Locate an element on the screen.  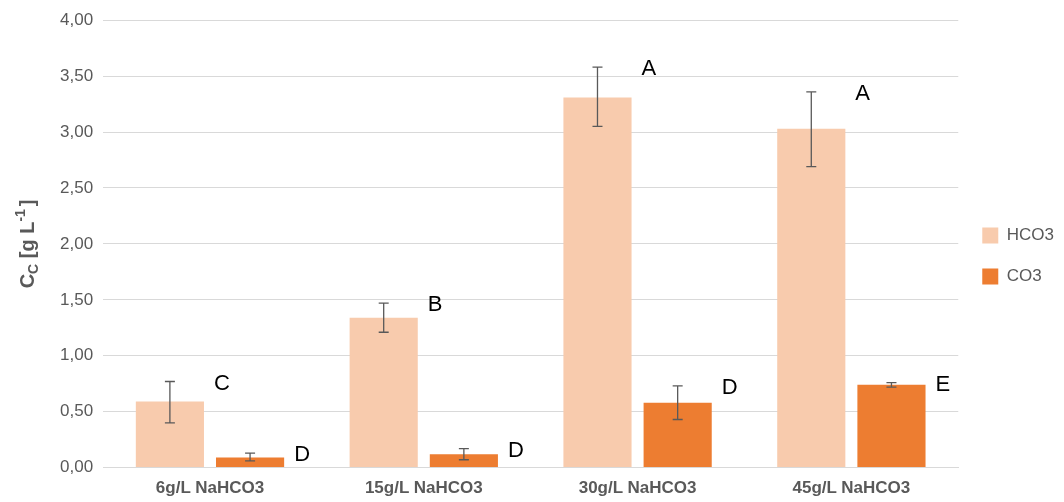
y-tick-label: 3,50 is located at coordinates (76, 75).